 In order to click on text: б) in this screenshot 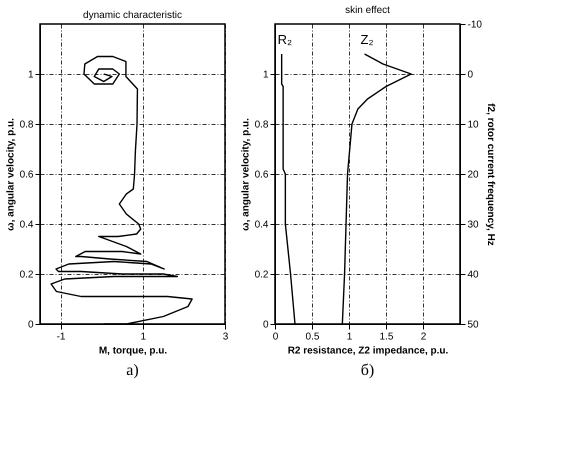, I will do `click(367, 370)`.